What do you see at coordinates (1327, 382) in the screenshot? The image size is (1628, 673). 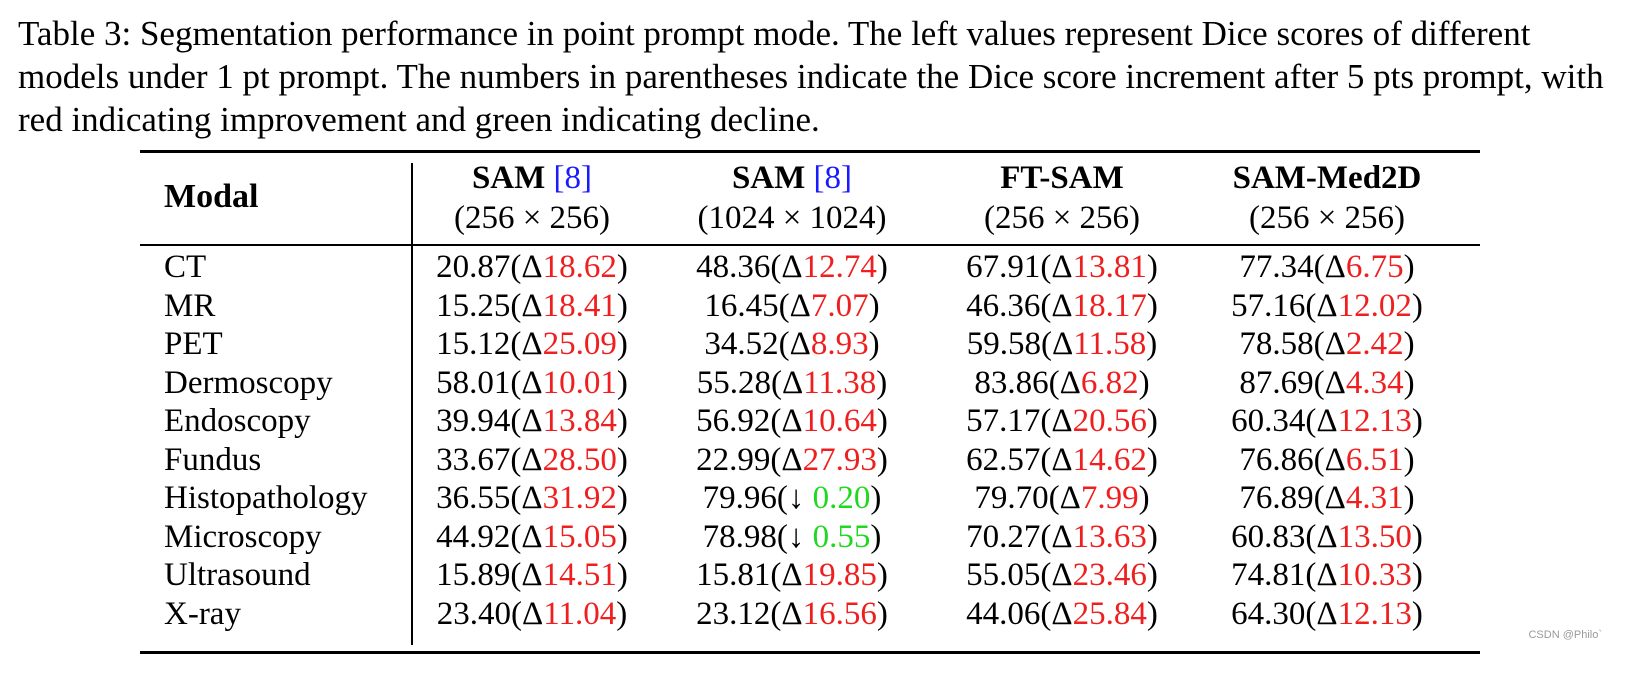 I see `score-cell: 87.69(Δ4.34)` at bounding box center [1327, 382].